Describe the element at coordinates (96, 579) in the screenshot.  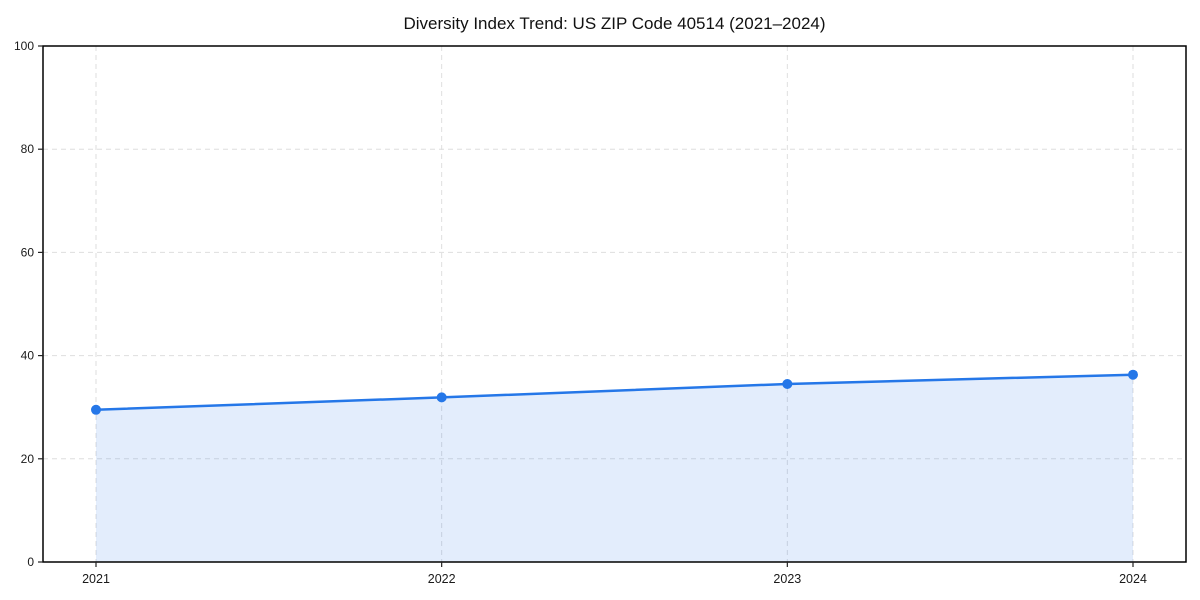
I see `x-tick-label: 2021` at that location.